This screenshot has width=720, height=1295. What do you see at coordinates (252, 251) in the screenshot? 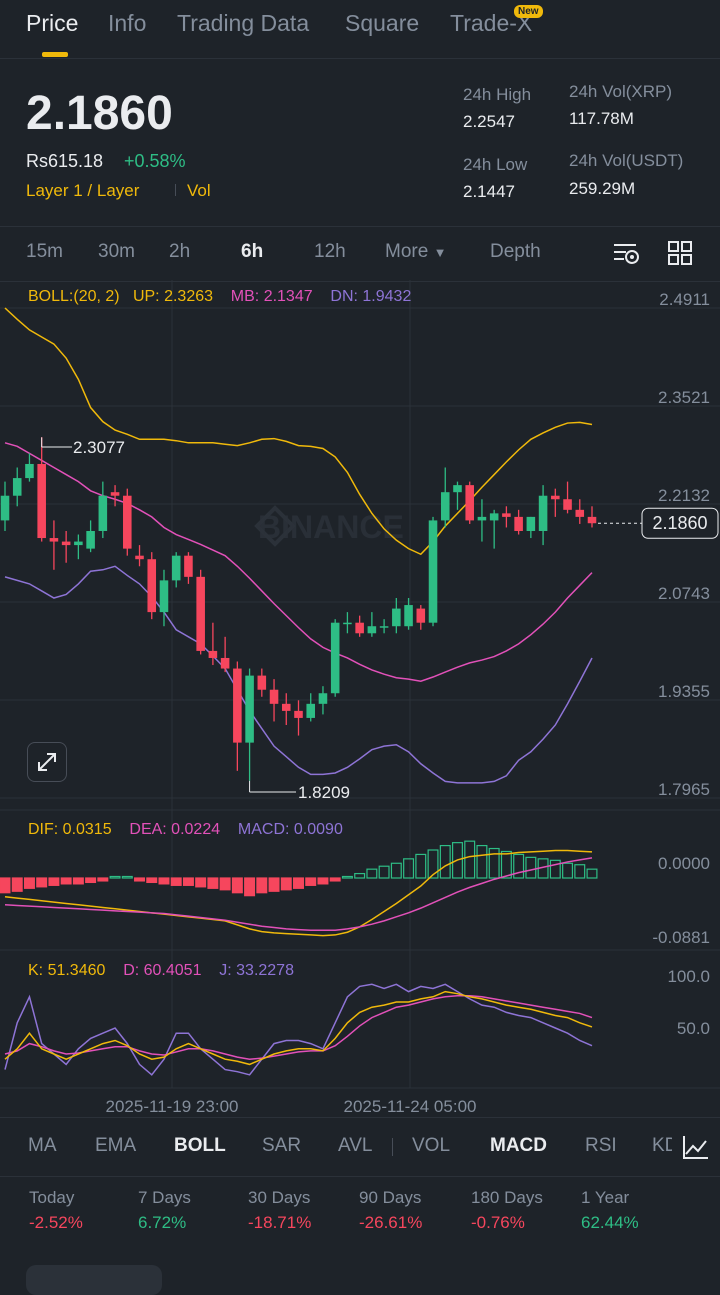
I see `interval-6h: 6h` at bounding box center [252, 251].